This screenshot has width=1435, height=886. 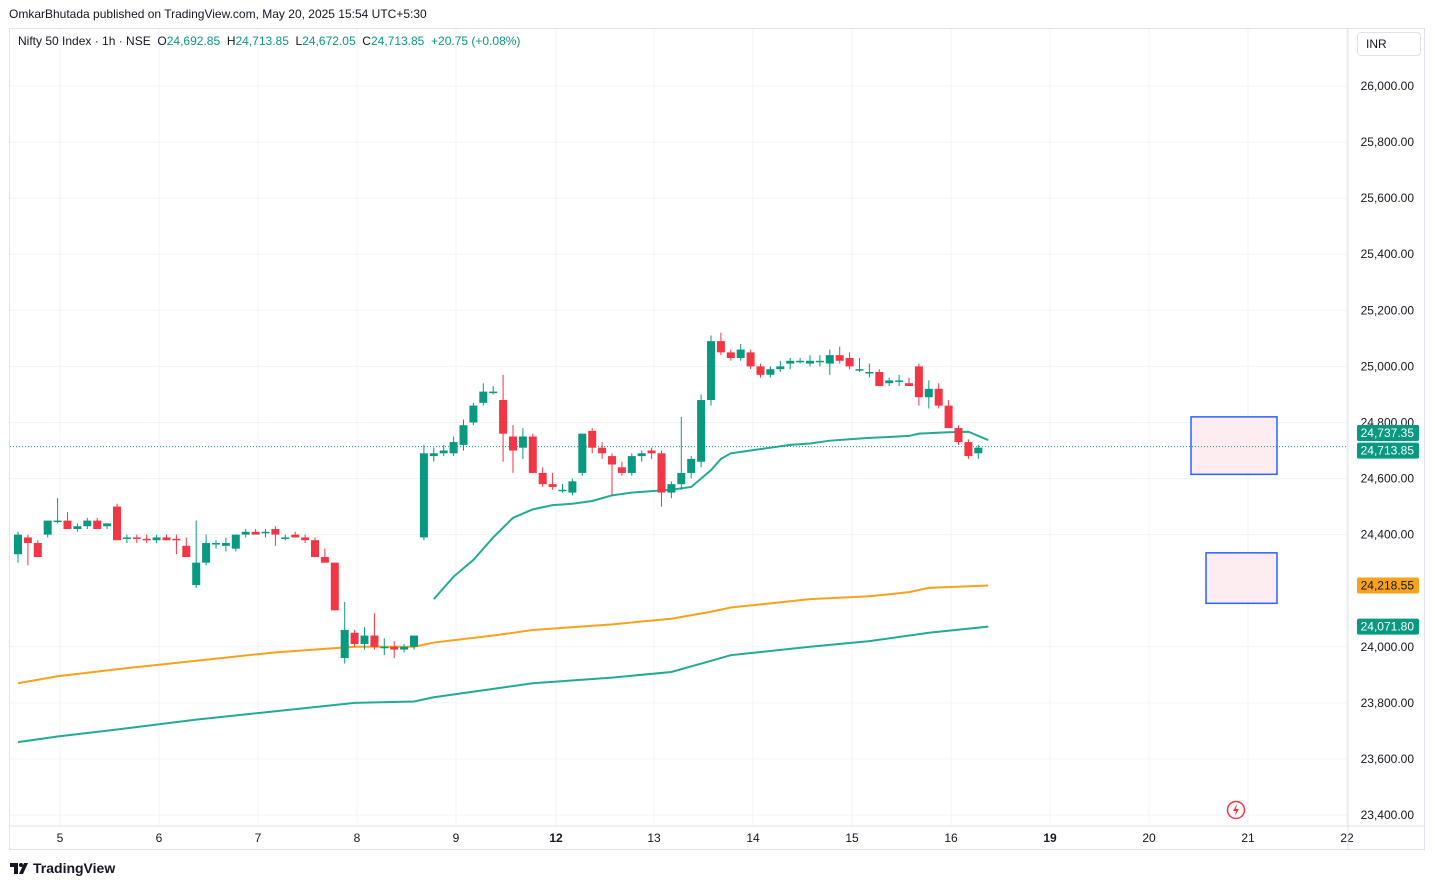 I want to click on lightning-icon, so click(x=1236, y=810).